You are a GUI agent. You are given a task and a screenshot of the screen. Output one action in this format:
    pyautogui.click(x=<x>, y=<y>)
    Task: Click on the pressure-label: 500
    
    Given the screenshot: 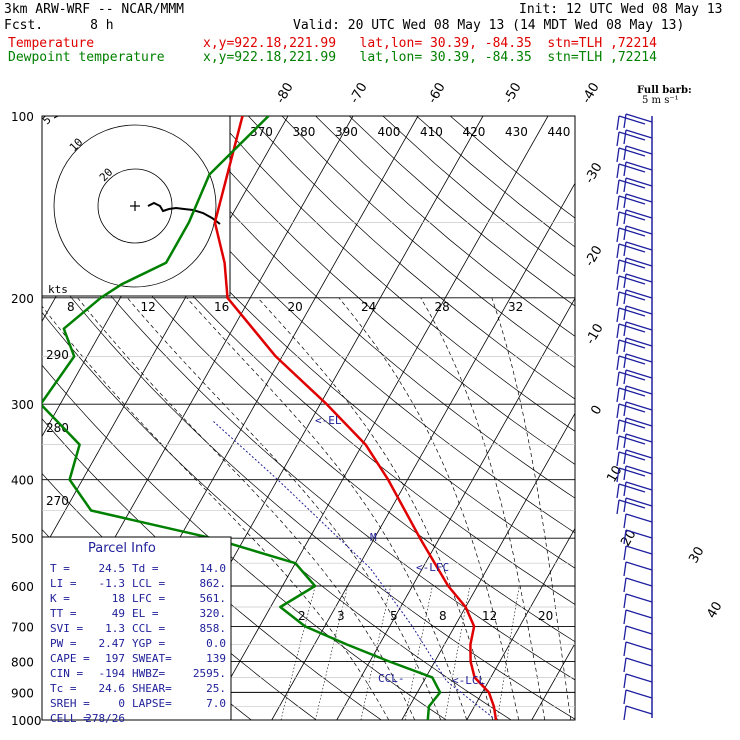 What is the action you would take?
    pyautogui.click(x=22, y=539)
    